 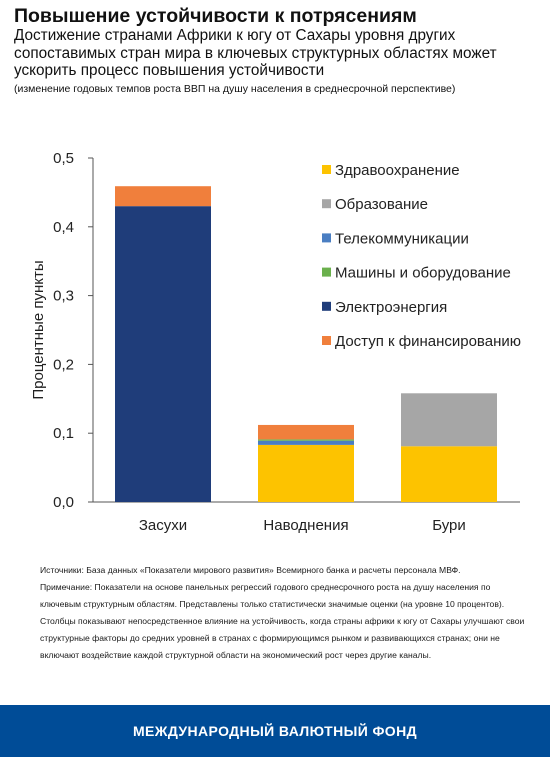 I want to click on legend-label: Электроэнергия, so click(x=391, y=307).